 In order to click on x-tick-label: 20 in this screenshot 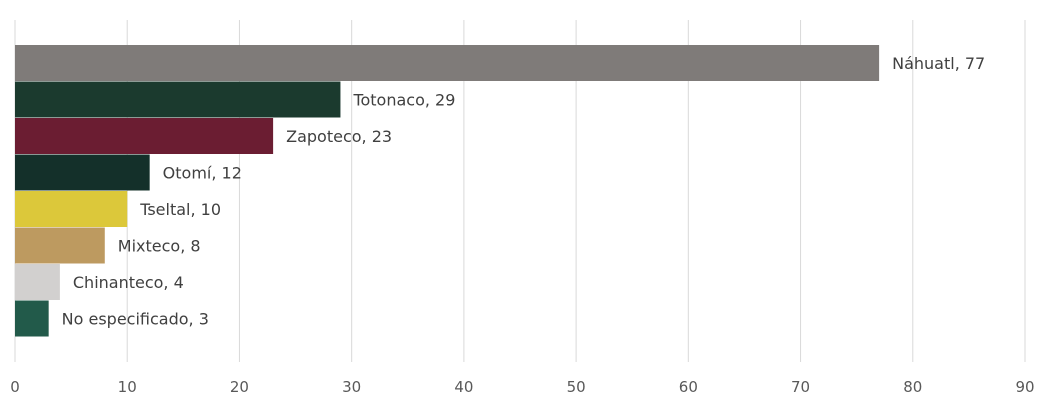, I will do `click(239, 387)`.